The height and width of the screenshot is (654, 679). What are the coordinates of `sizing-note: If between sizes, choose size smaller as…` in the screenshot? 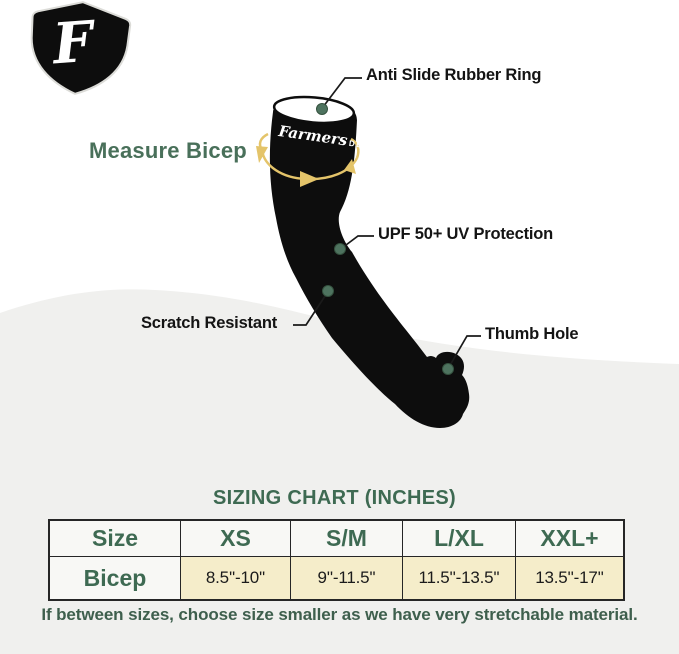 It's located at (339, 614).